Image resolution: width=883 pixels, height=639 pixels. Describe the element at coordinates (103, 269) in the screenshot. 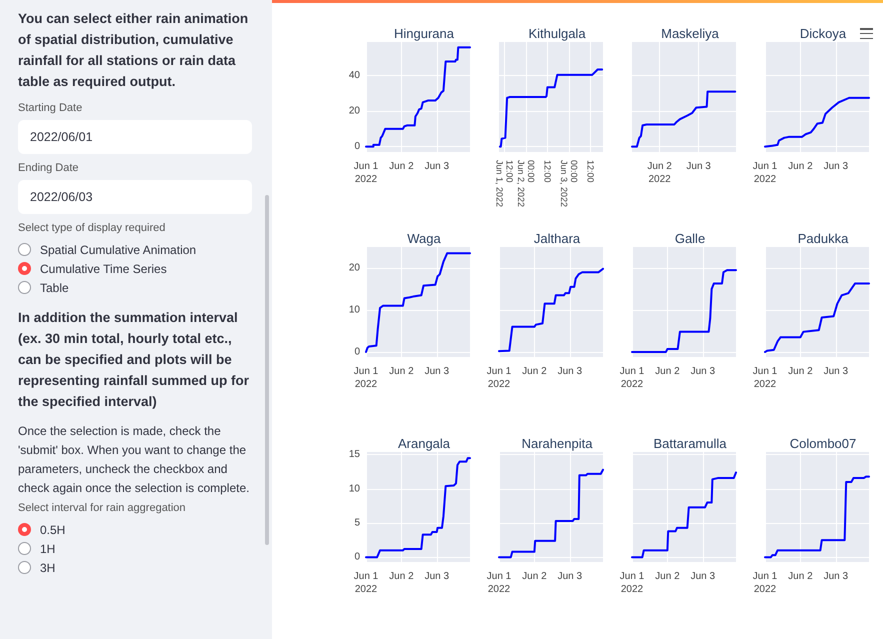

I see `text: Cumulative Time Series` at that location.